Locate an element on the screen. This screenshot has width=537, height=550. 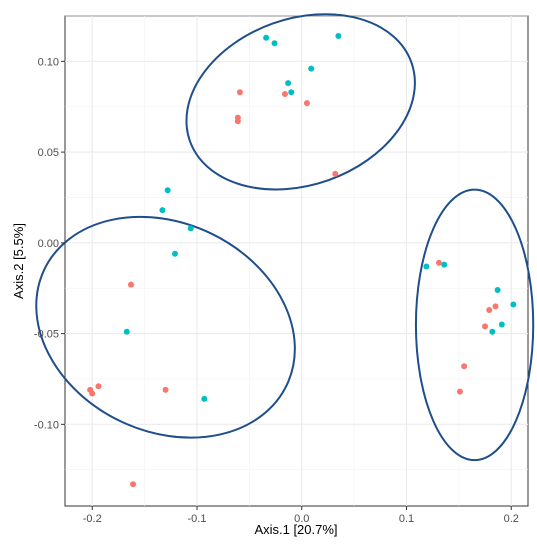
y-tick-label: -0.05 is located at coordinates (46, 335).